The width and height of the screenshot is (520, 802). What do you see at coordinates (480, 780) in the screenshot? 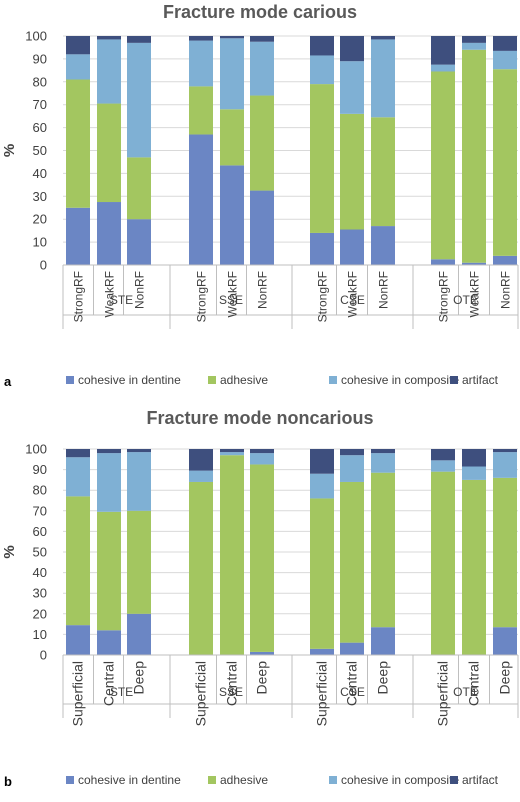
I see `legend-label: artifact` at bounding box center [480, 780].